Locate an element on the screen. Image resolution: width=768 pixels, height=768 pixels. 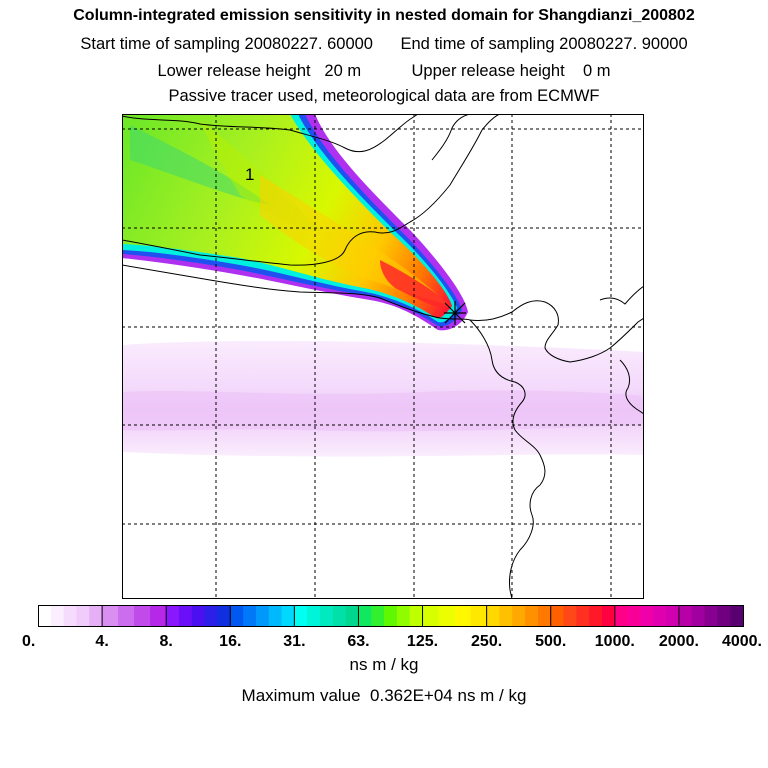
maximum-value: Maximum value 0.362E+04 ns m / kg is located at coordinates (384, 696).